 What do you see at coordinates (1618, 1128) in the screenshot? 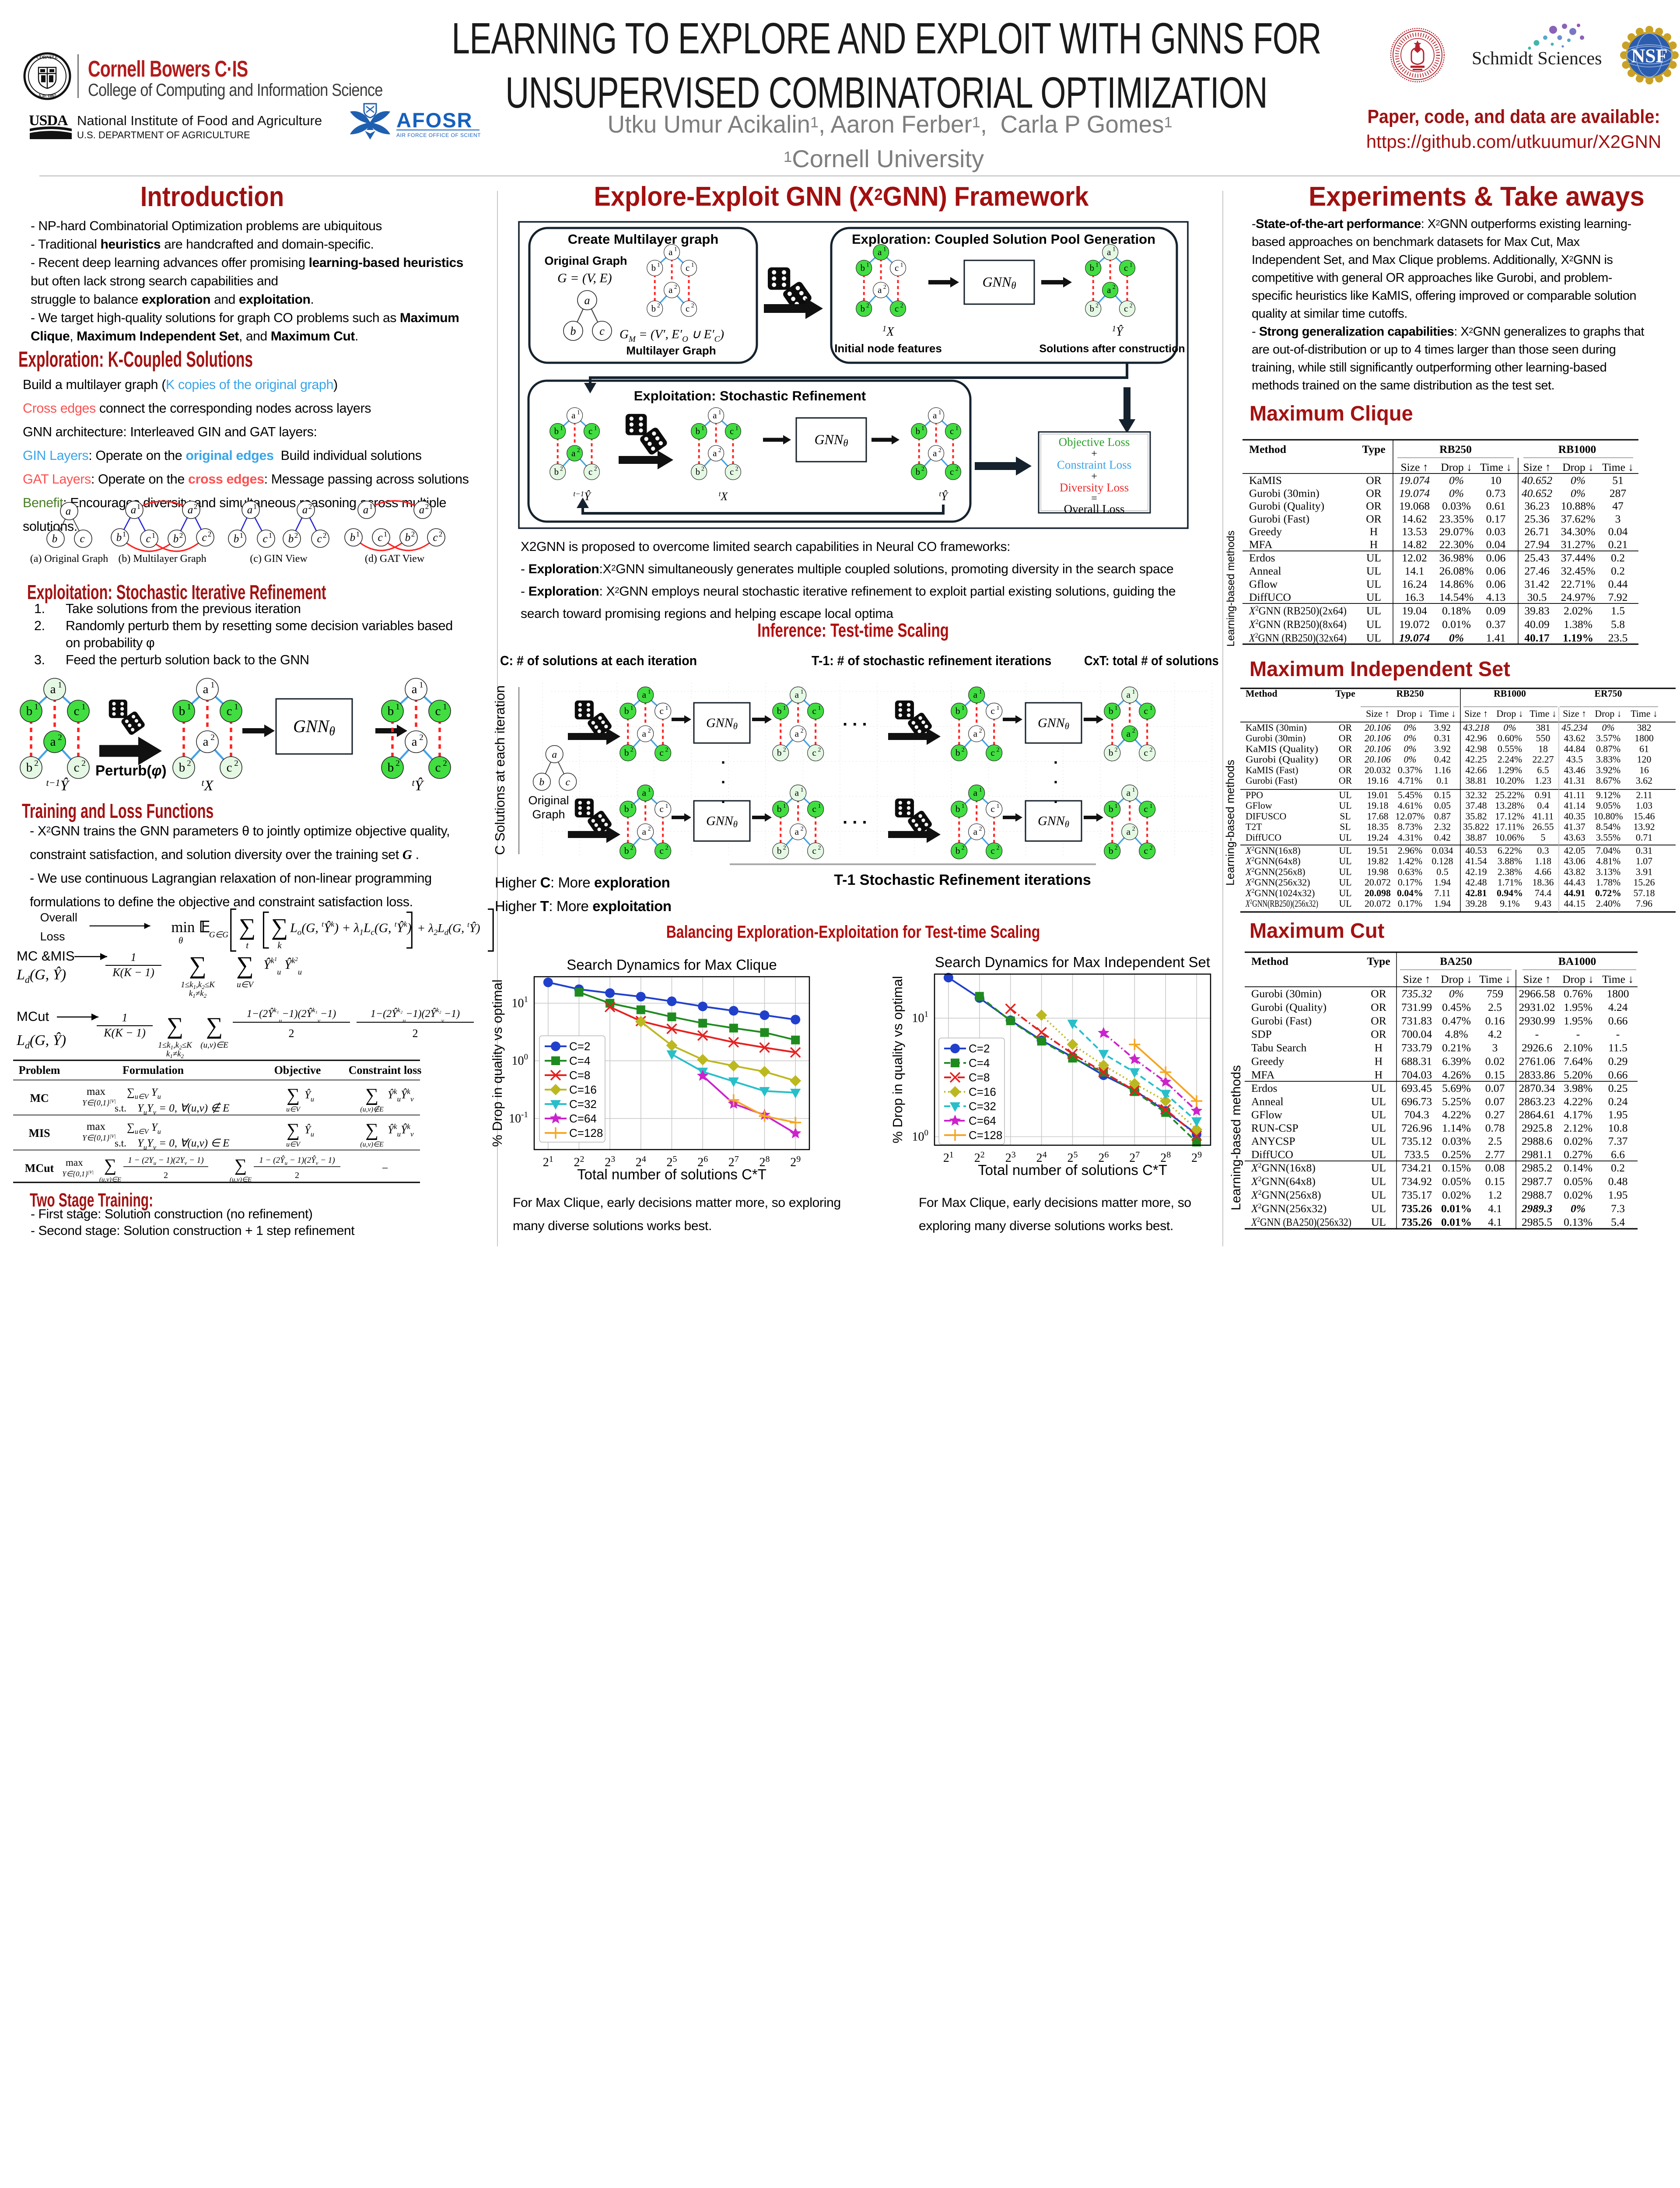
I see `svg-text: 10.8` at bounding box center [1618, 1128].